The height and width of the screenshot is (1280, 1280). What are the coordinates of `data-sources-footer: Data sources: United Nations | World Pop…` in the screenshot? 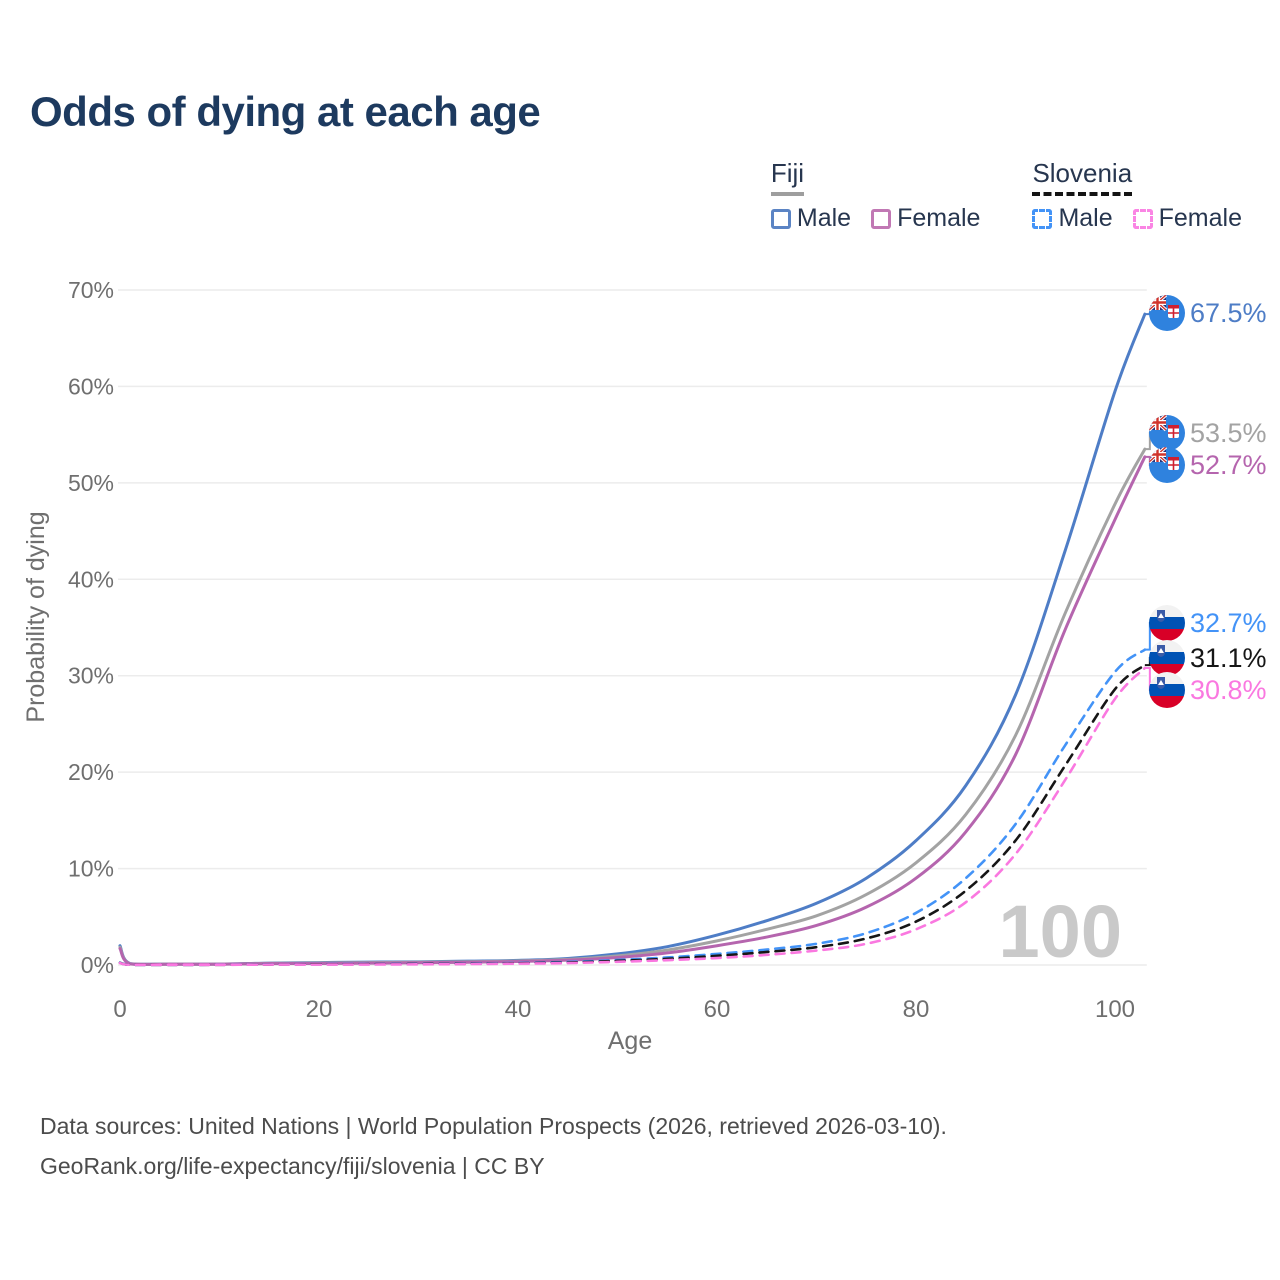 It's located at (493, 1146).